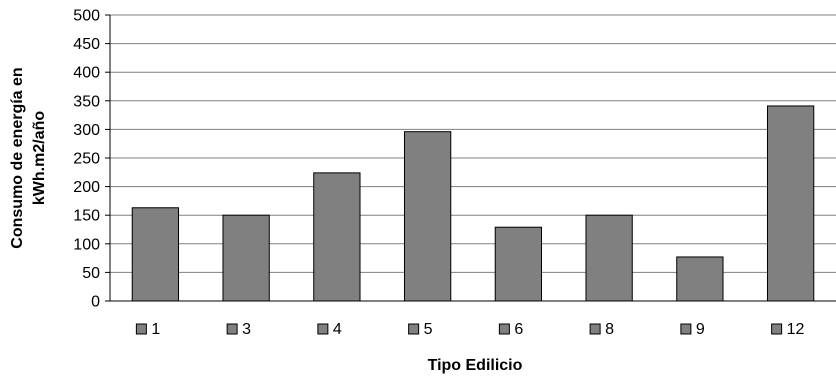 The image size is (836, 380). What do you see at coordinates (609, 329) in the screenshot?
I see `legend-label-8: 8` at bounding box center [609, 329].